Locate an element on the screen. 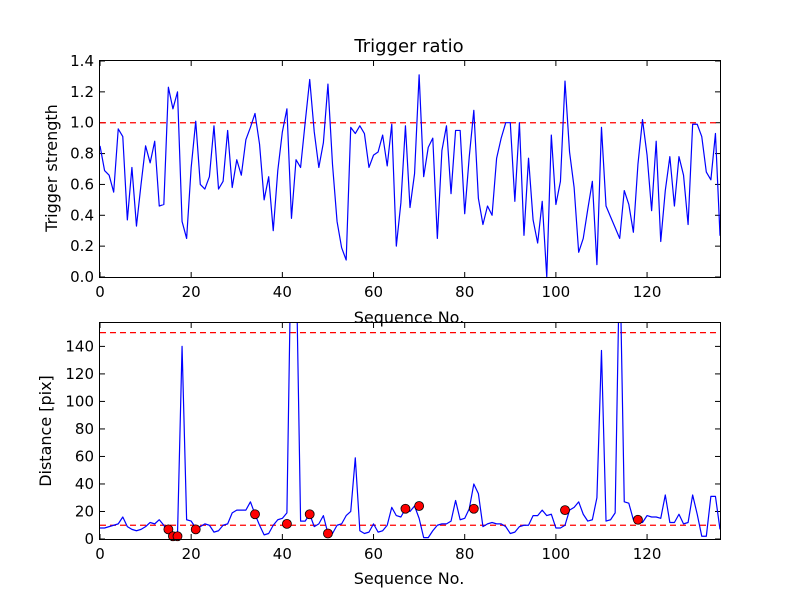  y-tick-label: 1.2 is located at coordinates (82, 92).